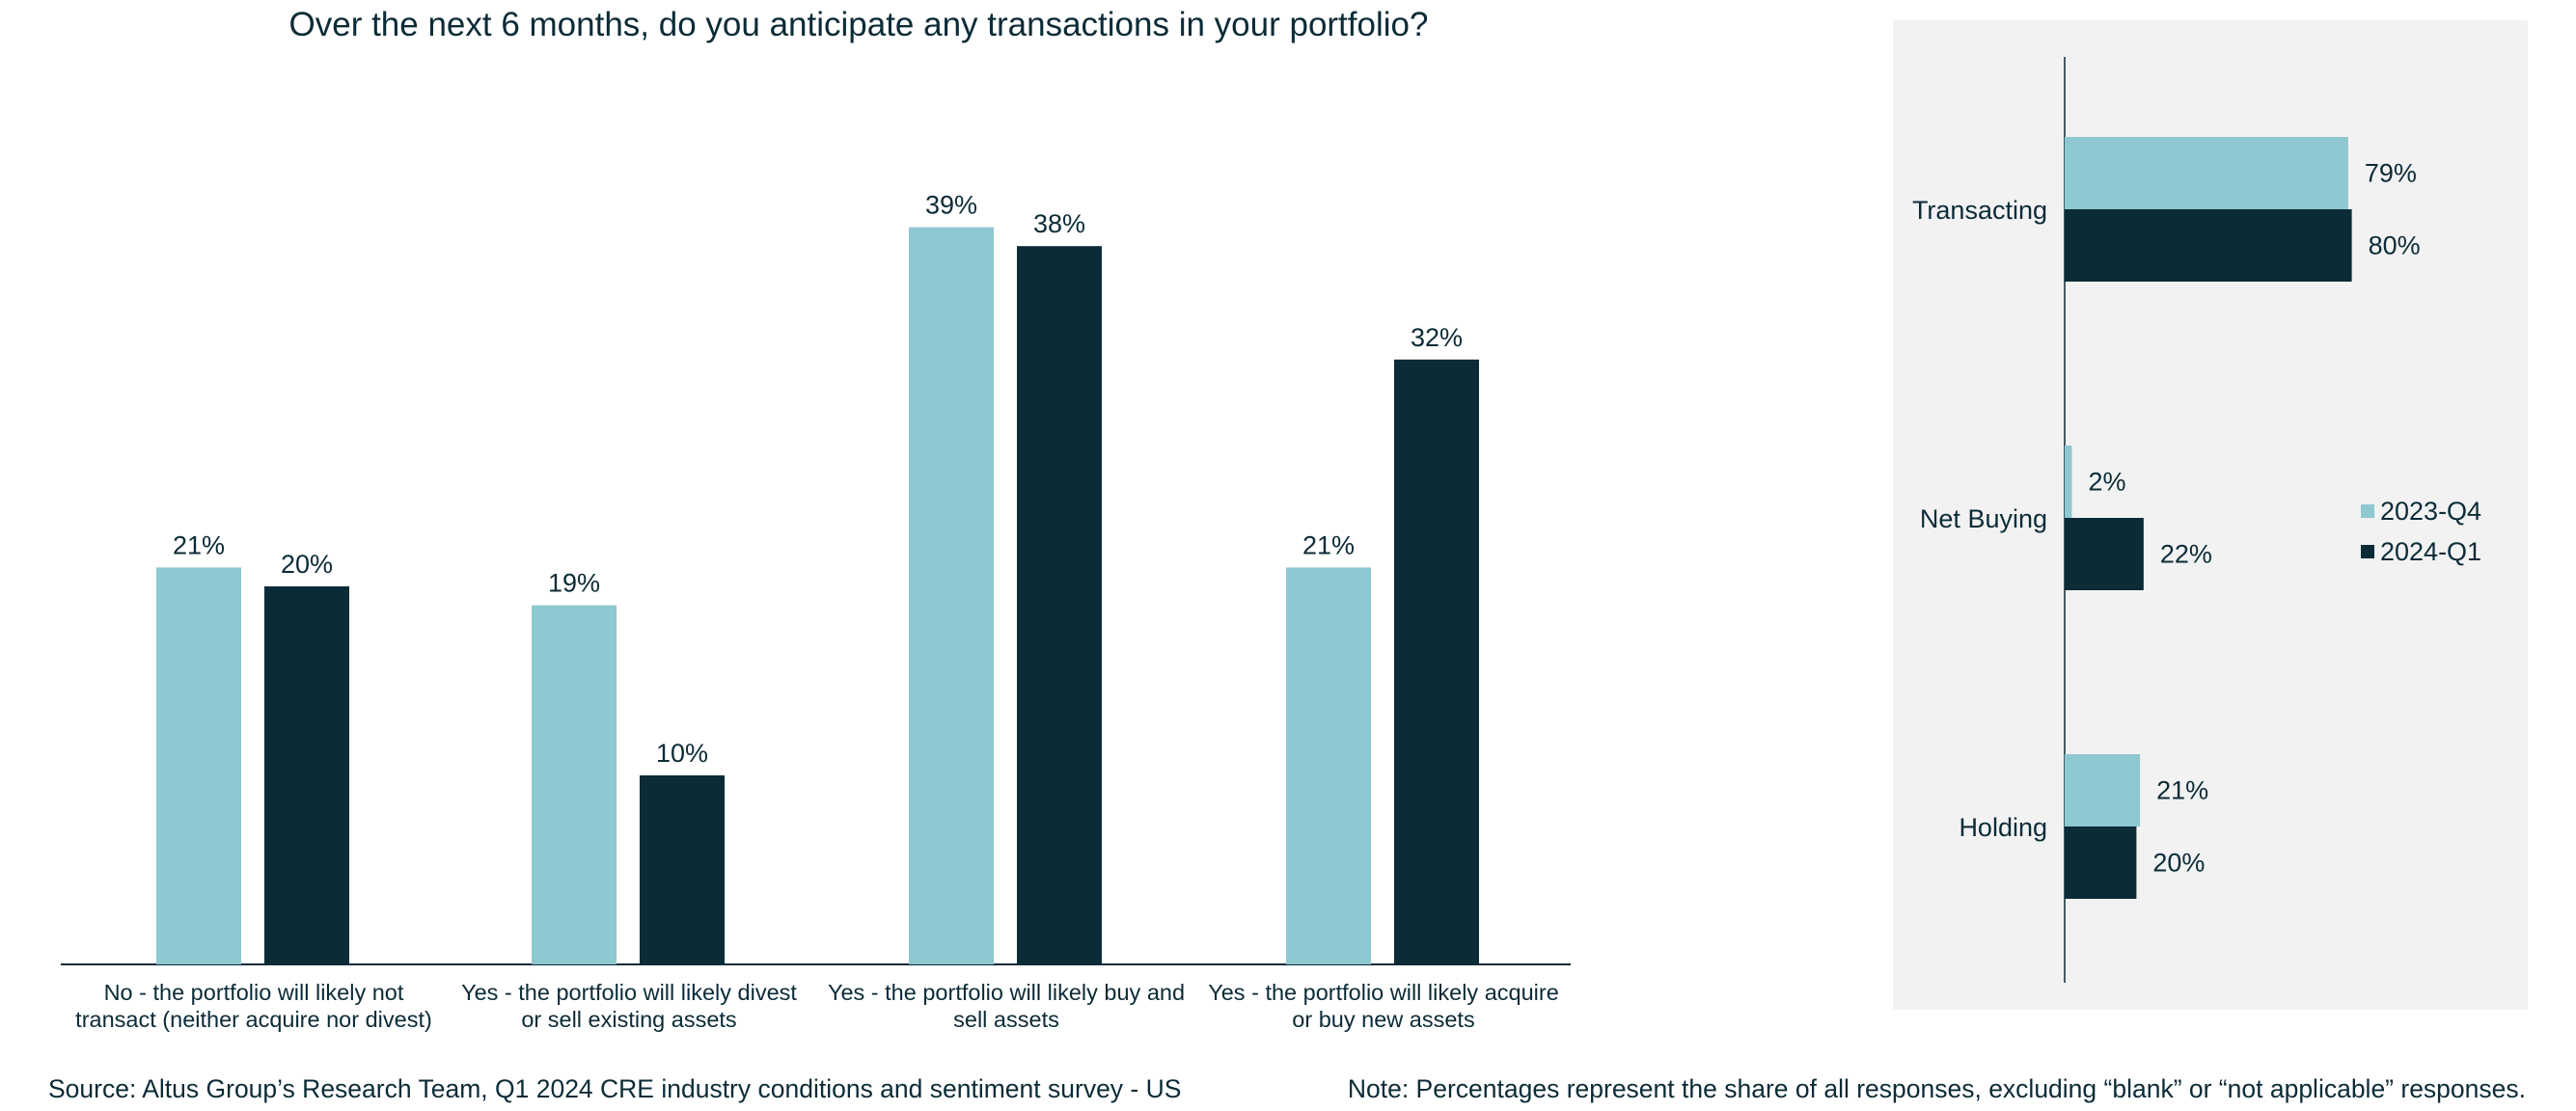  What do you see at coordinates (1980, 210) in the screenshot?
I see `category-label: Transacting` at bounding box center [1980, 210].